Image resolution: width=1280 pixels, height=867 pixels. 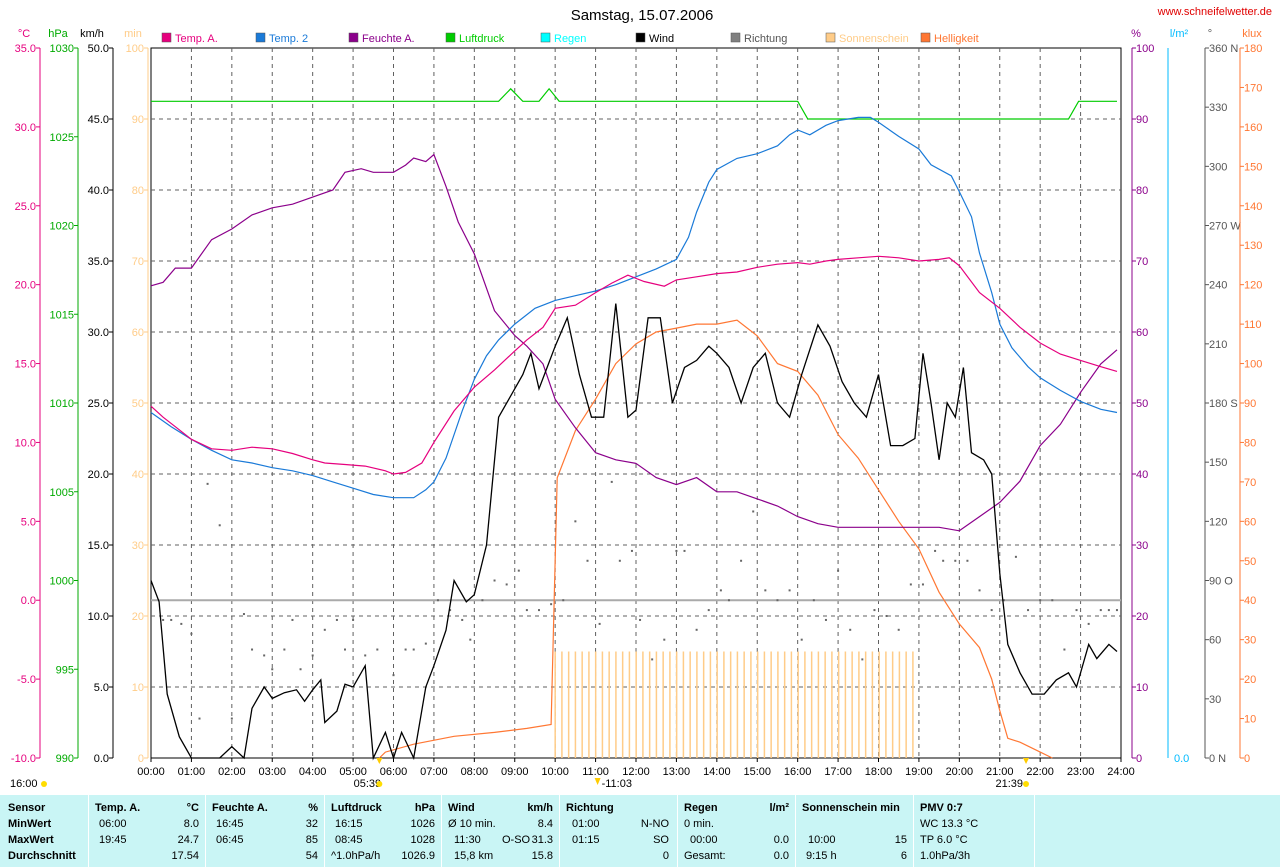 What do you see at coordinates (1250, 641) in the screenshot?
I see `klux-axis-label: 30` at bounding box center [1250, 641].